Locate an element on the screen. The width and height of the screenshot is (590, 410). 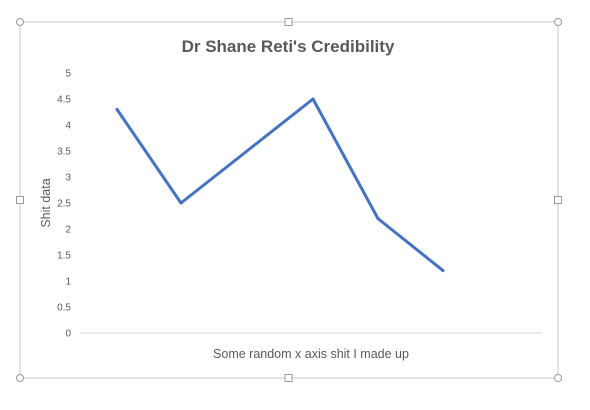
resize-handle-top-left is located at coordinates (20, 22).